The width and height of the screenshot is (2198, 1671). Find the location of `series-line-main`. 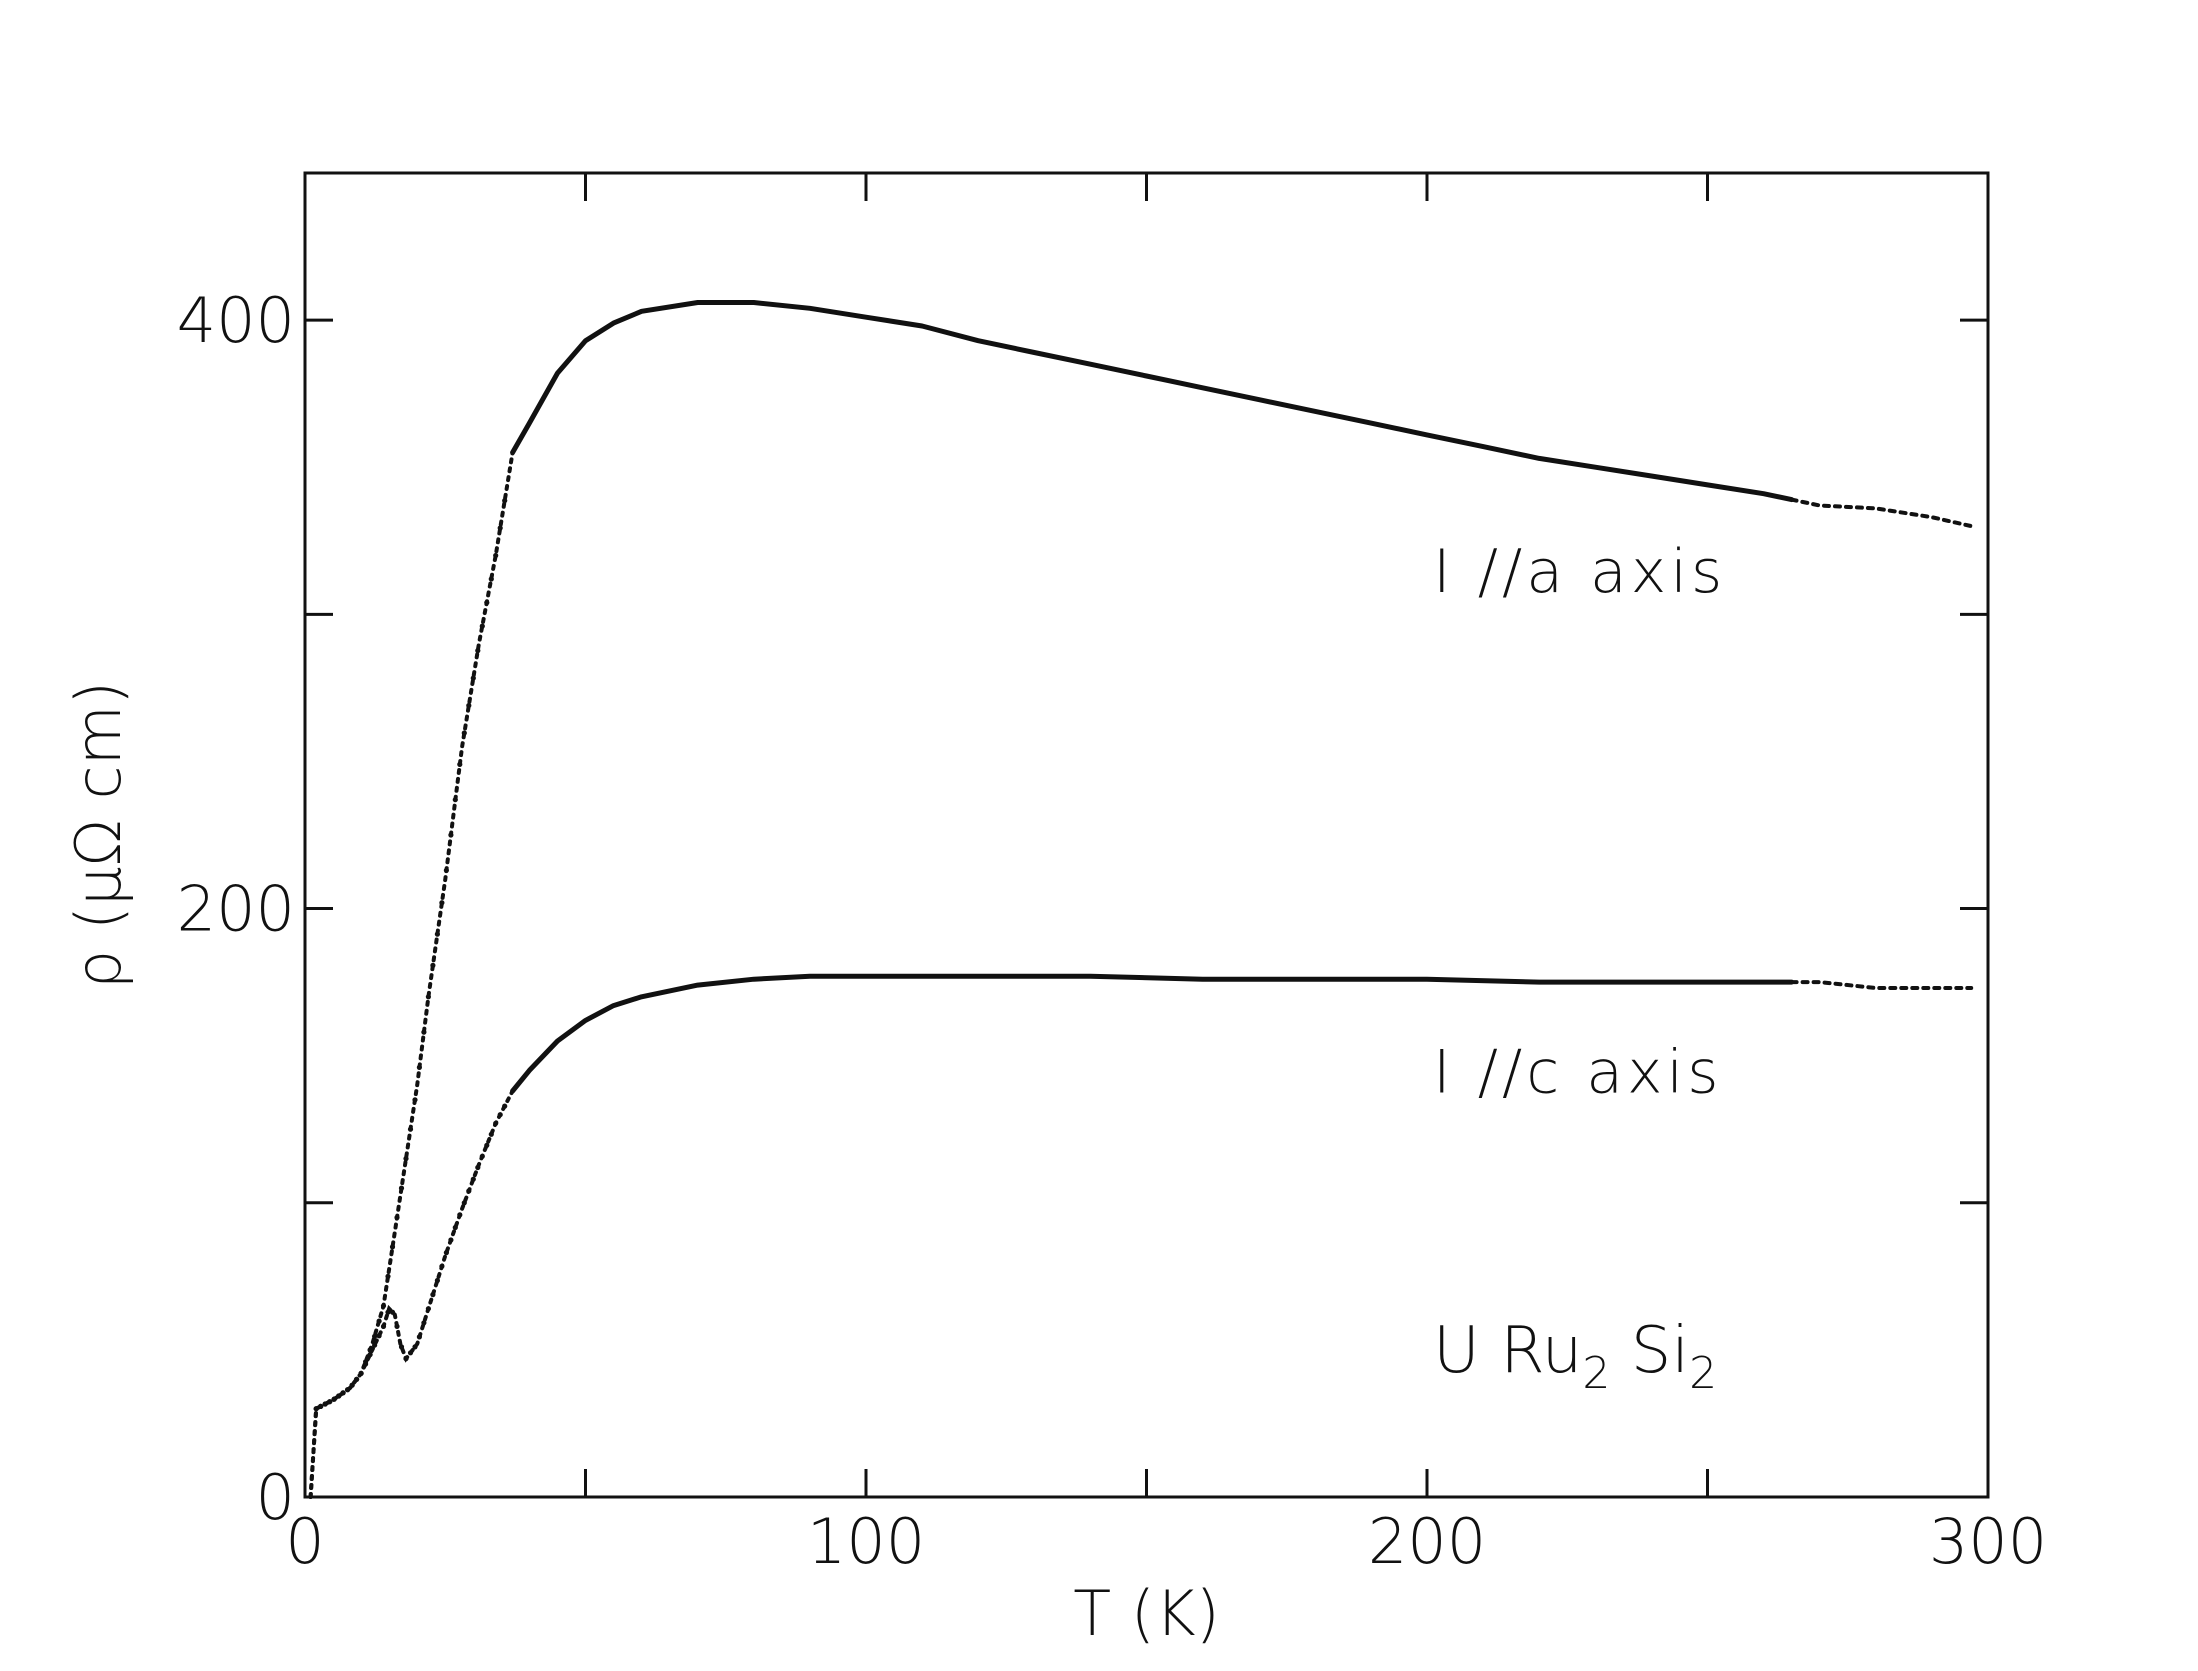

series-line-main is located at coordinates (1152, 1033).